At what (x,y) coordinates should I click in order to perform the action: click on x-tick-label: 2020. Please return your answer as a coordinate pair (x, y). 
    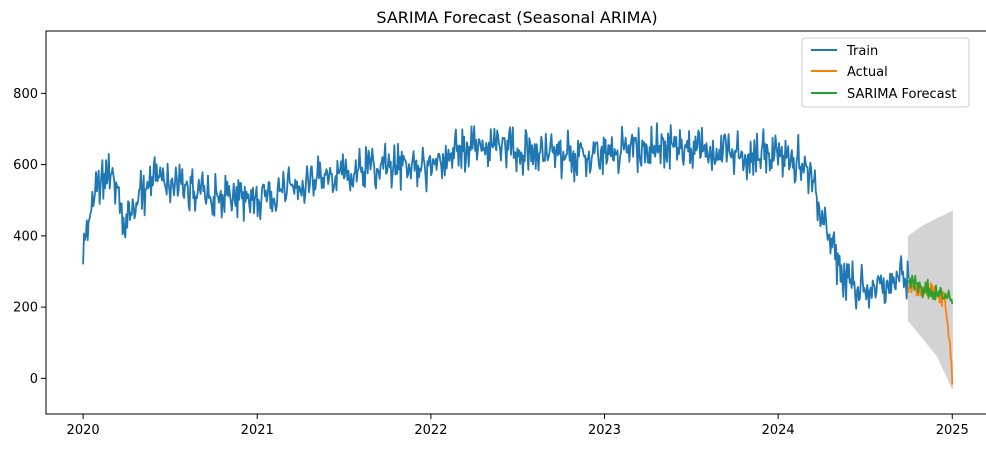
    Looking at the image, I should click on (83, 430).